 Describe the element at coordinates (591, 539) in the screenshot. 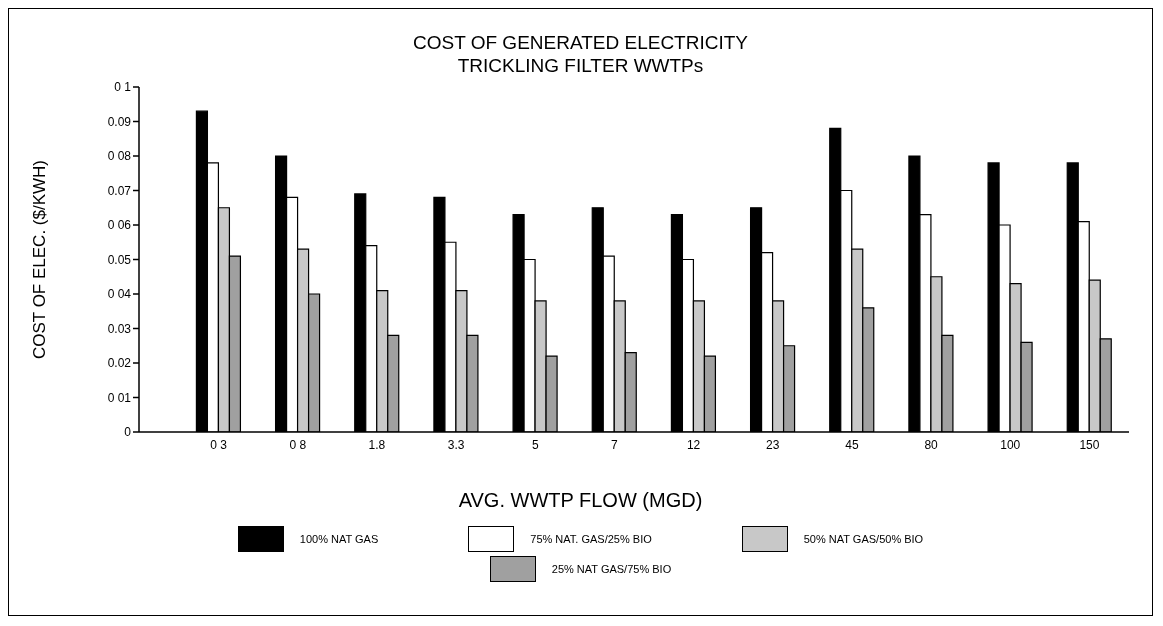

I see `legend-label: 75% NAT. GAS/25% BIO` at that location.